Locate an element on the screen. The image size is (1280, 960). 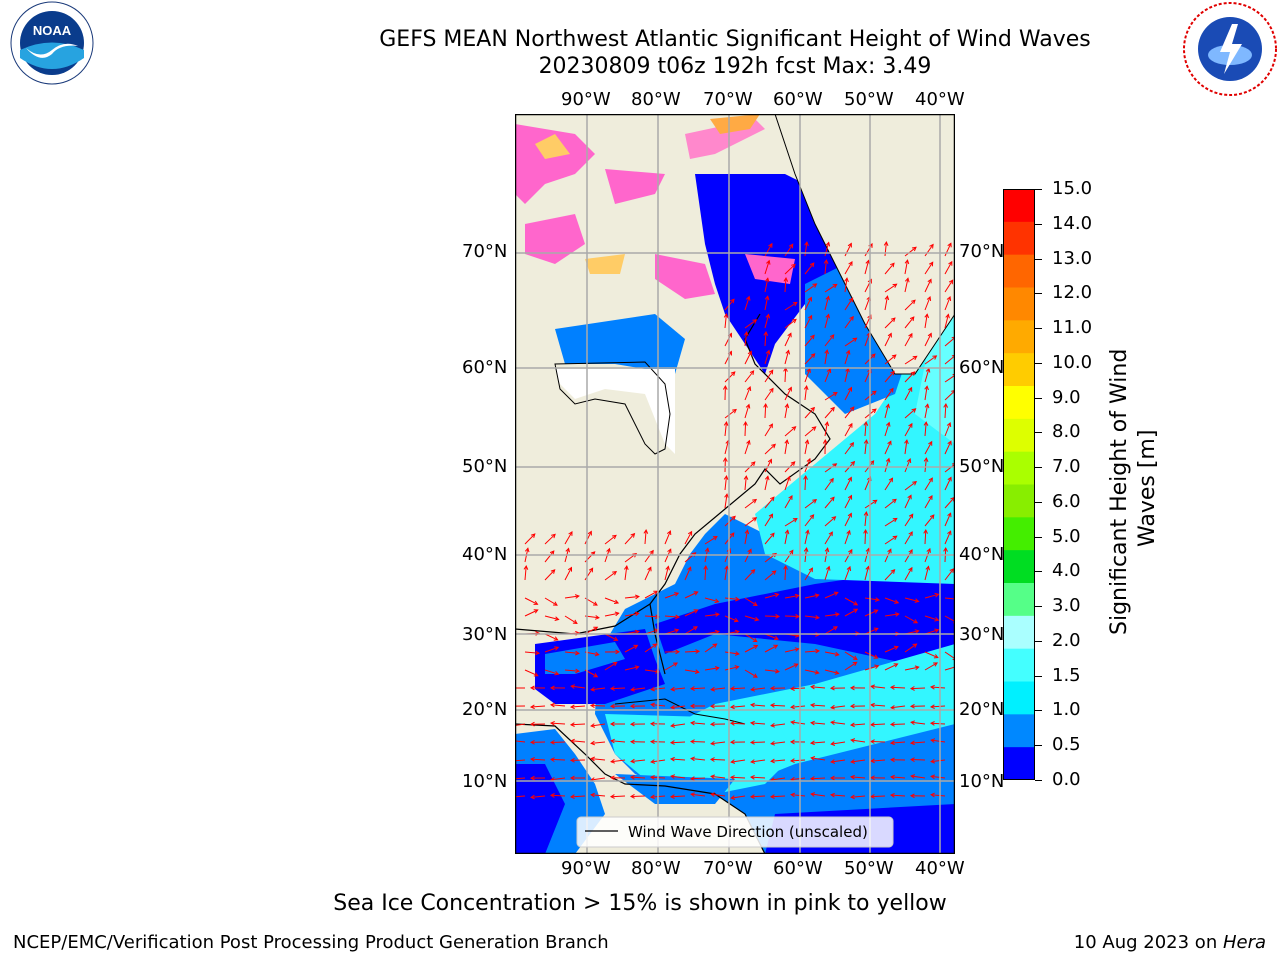
lon-label-top: 90°W is located at coordinates (586, 99).